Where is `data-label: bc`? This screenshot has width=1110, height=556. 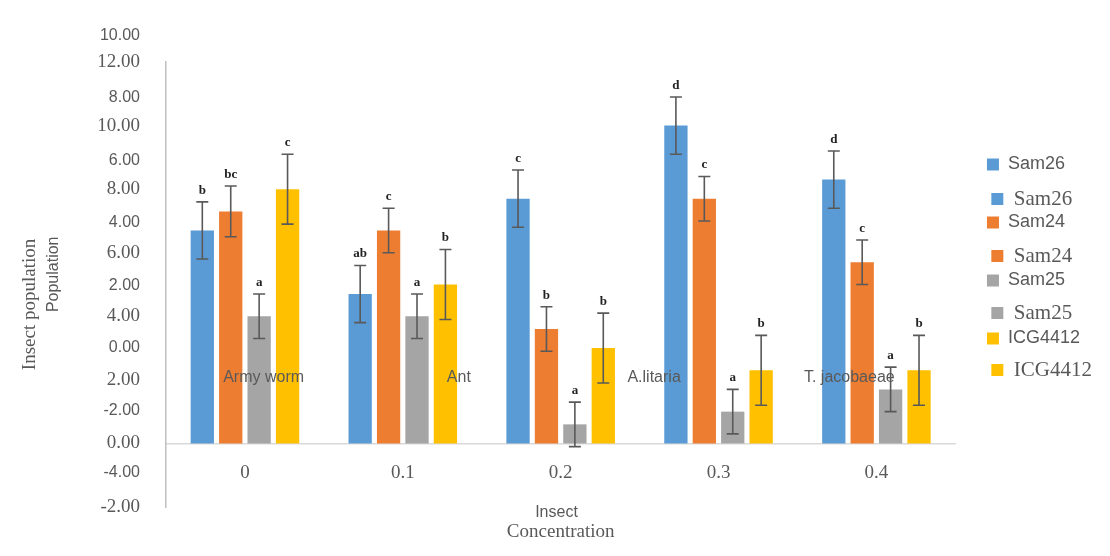 data-label: bc is located at coordinates (231, 173).